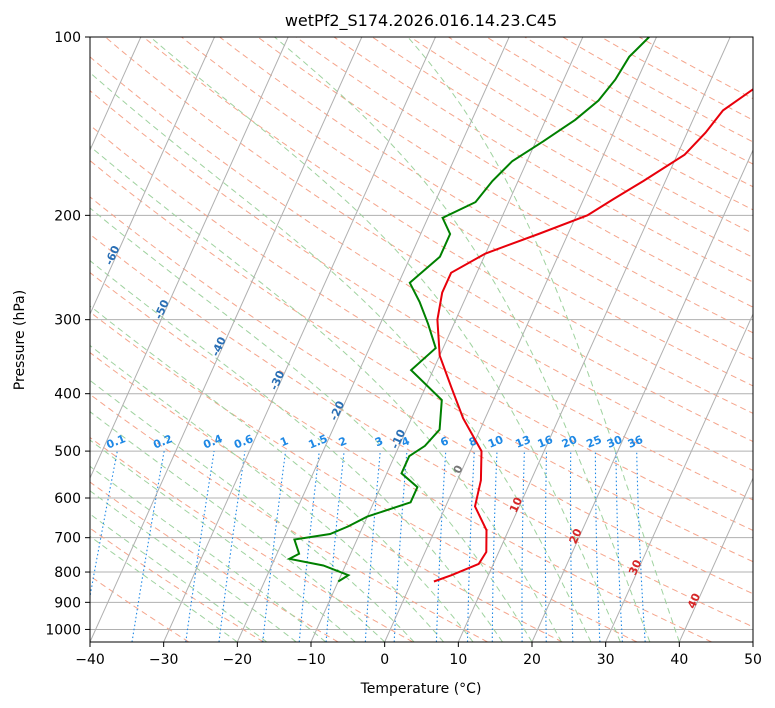 The width and height of the screenshot is (775, 708). What do you see at coordinates (495, 442) in the screenshot?
I see `mixing-ratio-label: 10` at bounding box center [495, 442].